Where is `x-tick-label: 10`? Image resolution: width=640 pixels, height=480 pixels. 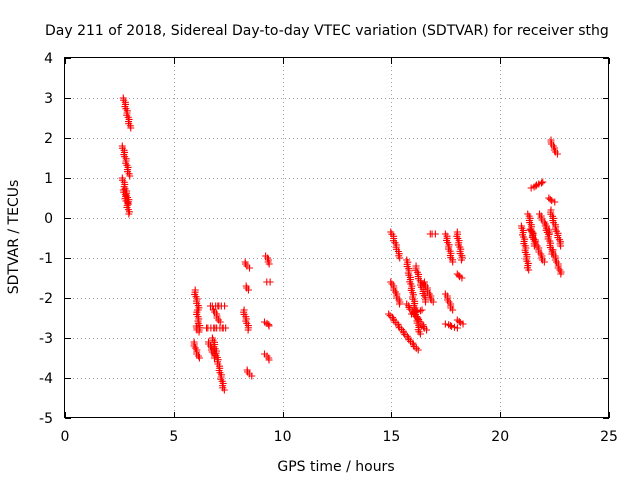
x-tick-label: 10 is located at coordinates (283, 437).